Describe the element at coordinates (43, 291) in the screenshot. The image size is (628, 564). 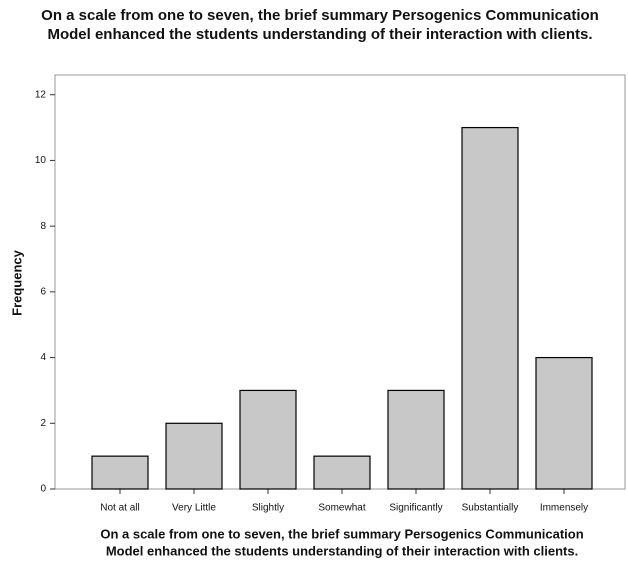
I see `y-tick-label: 6` at that location.